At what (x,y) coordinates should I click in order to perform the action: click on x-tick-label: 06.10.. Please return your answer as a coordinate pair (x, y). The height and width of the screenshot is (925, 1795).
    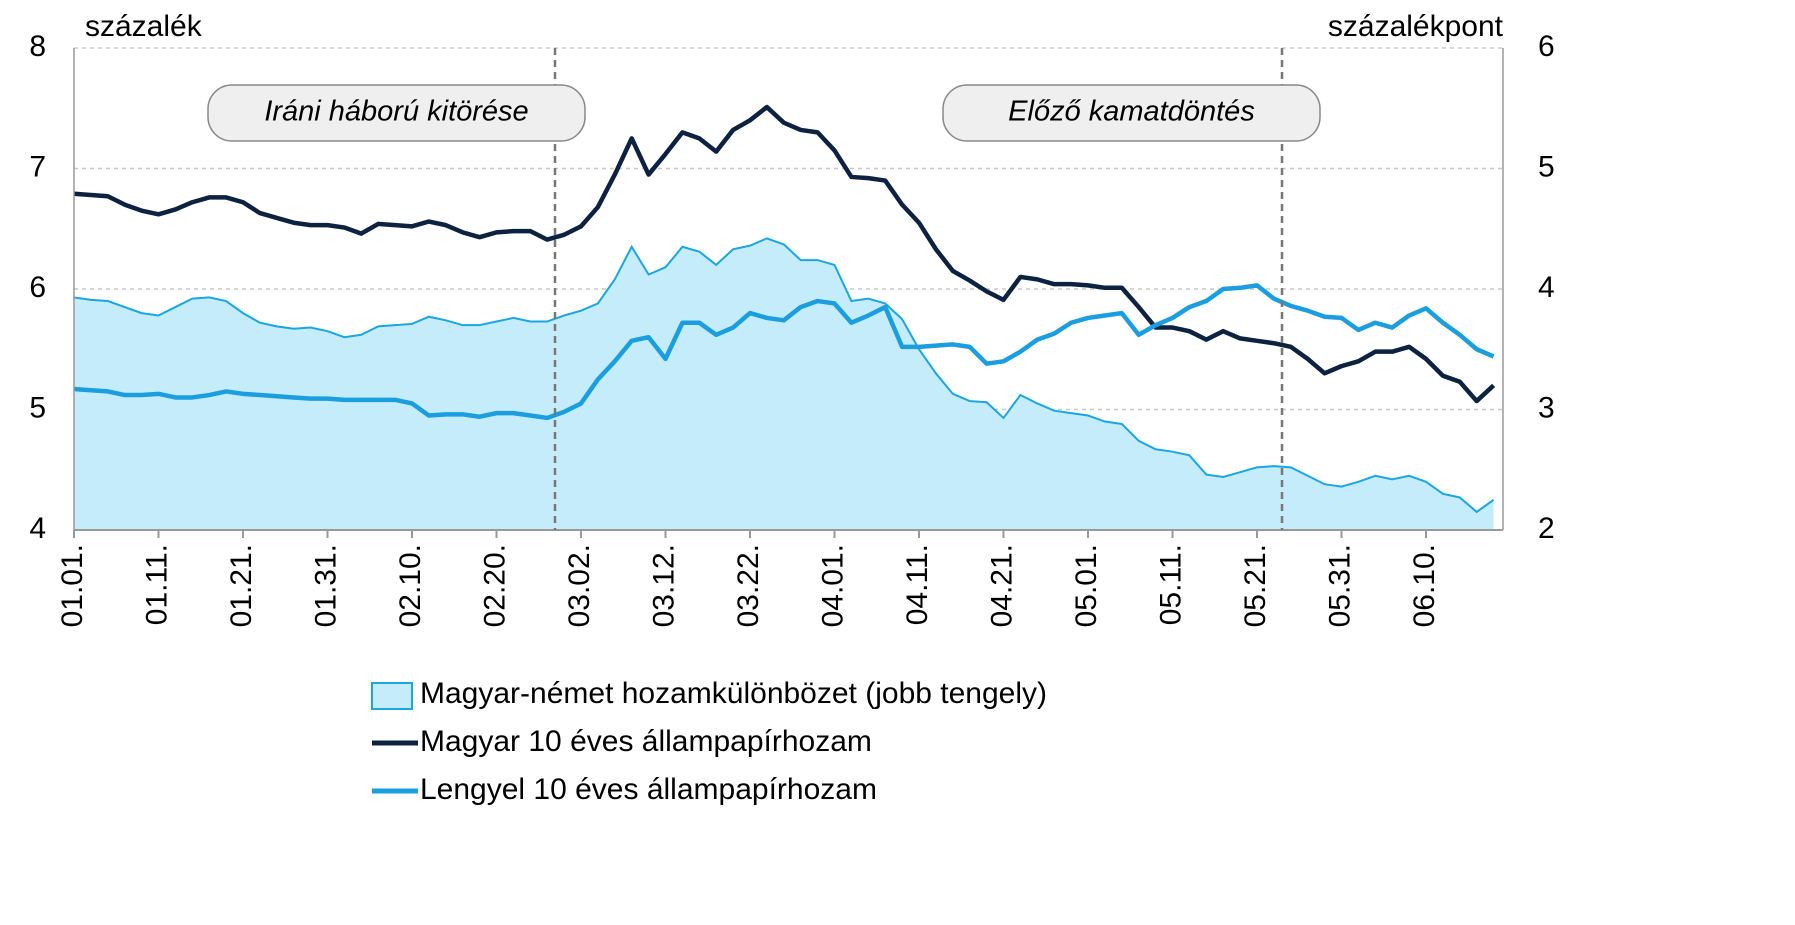
    Looking at the image, I should click on (1424, 585).